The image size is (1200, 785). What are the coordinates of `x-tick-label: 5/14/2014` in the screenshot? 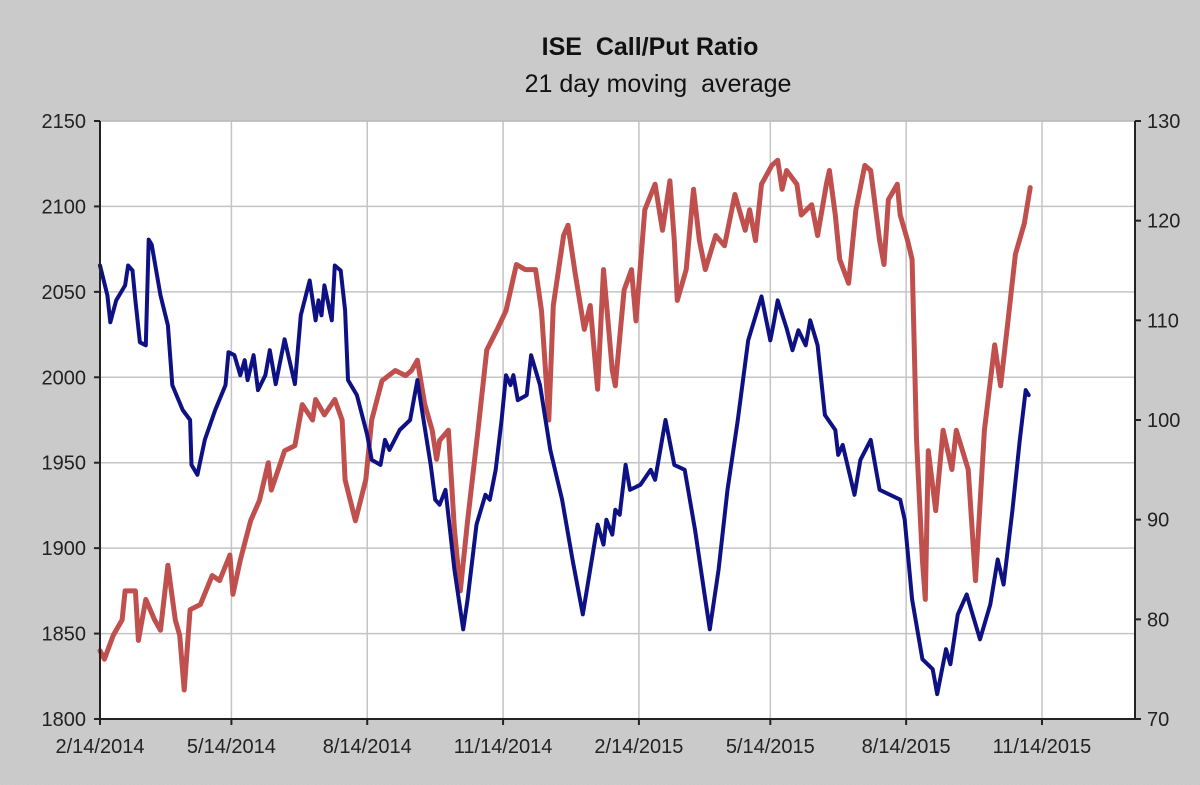 It's located at (231, 747).